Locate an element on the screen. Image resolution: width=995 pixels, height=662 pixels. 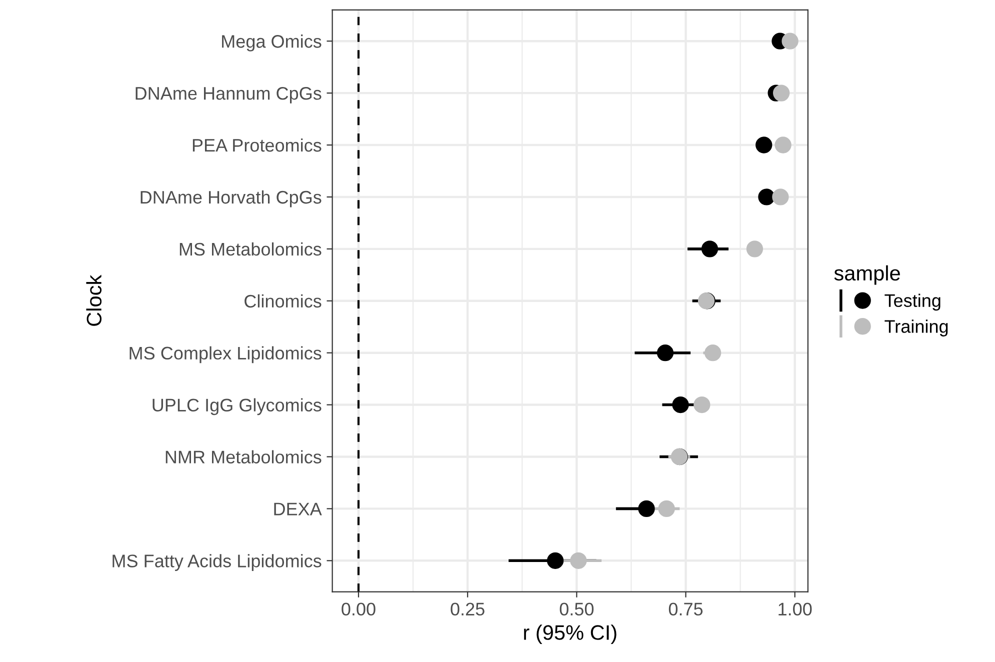
y-tick-label: NMR Metabolomics is located at coordinates (244, 457).